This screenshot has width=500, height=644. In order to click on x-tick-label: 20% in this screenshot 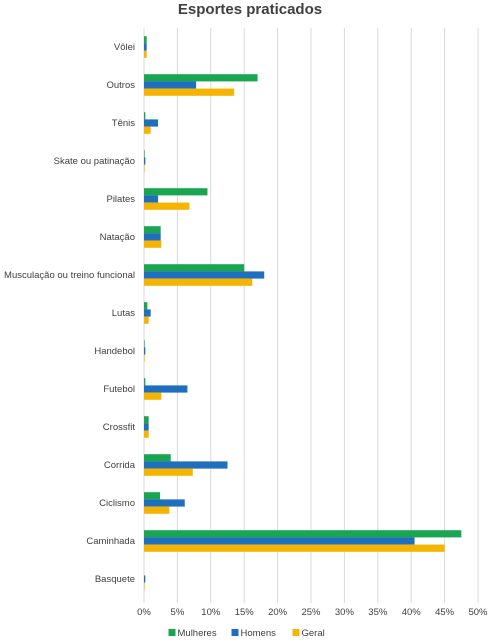, I will do `click(278, 612)`.